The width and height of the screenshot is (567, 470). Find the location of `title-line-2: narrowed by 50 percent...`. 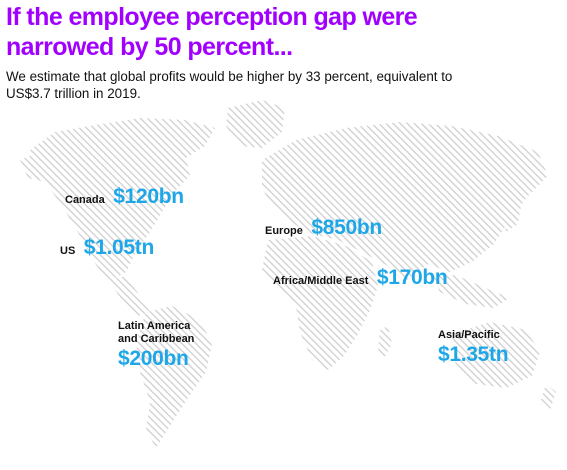

title-line-2: narrowed by 50 percent... is located at coordinates (149, 47).